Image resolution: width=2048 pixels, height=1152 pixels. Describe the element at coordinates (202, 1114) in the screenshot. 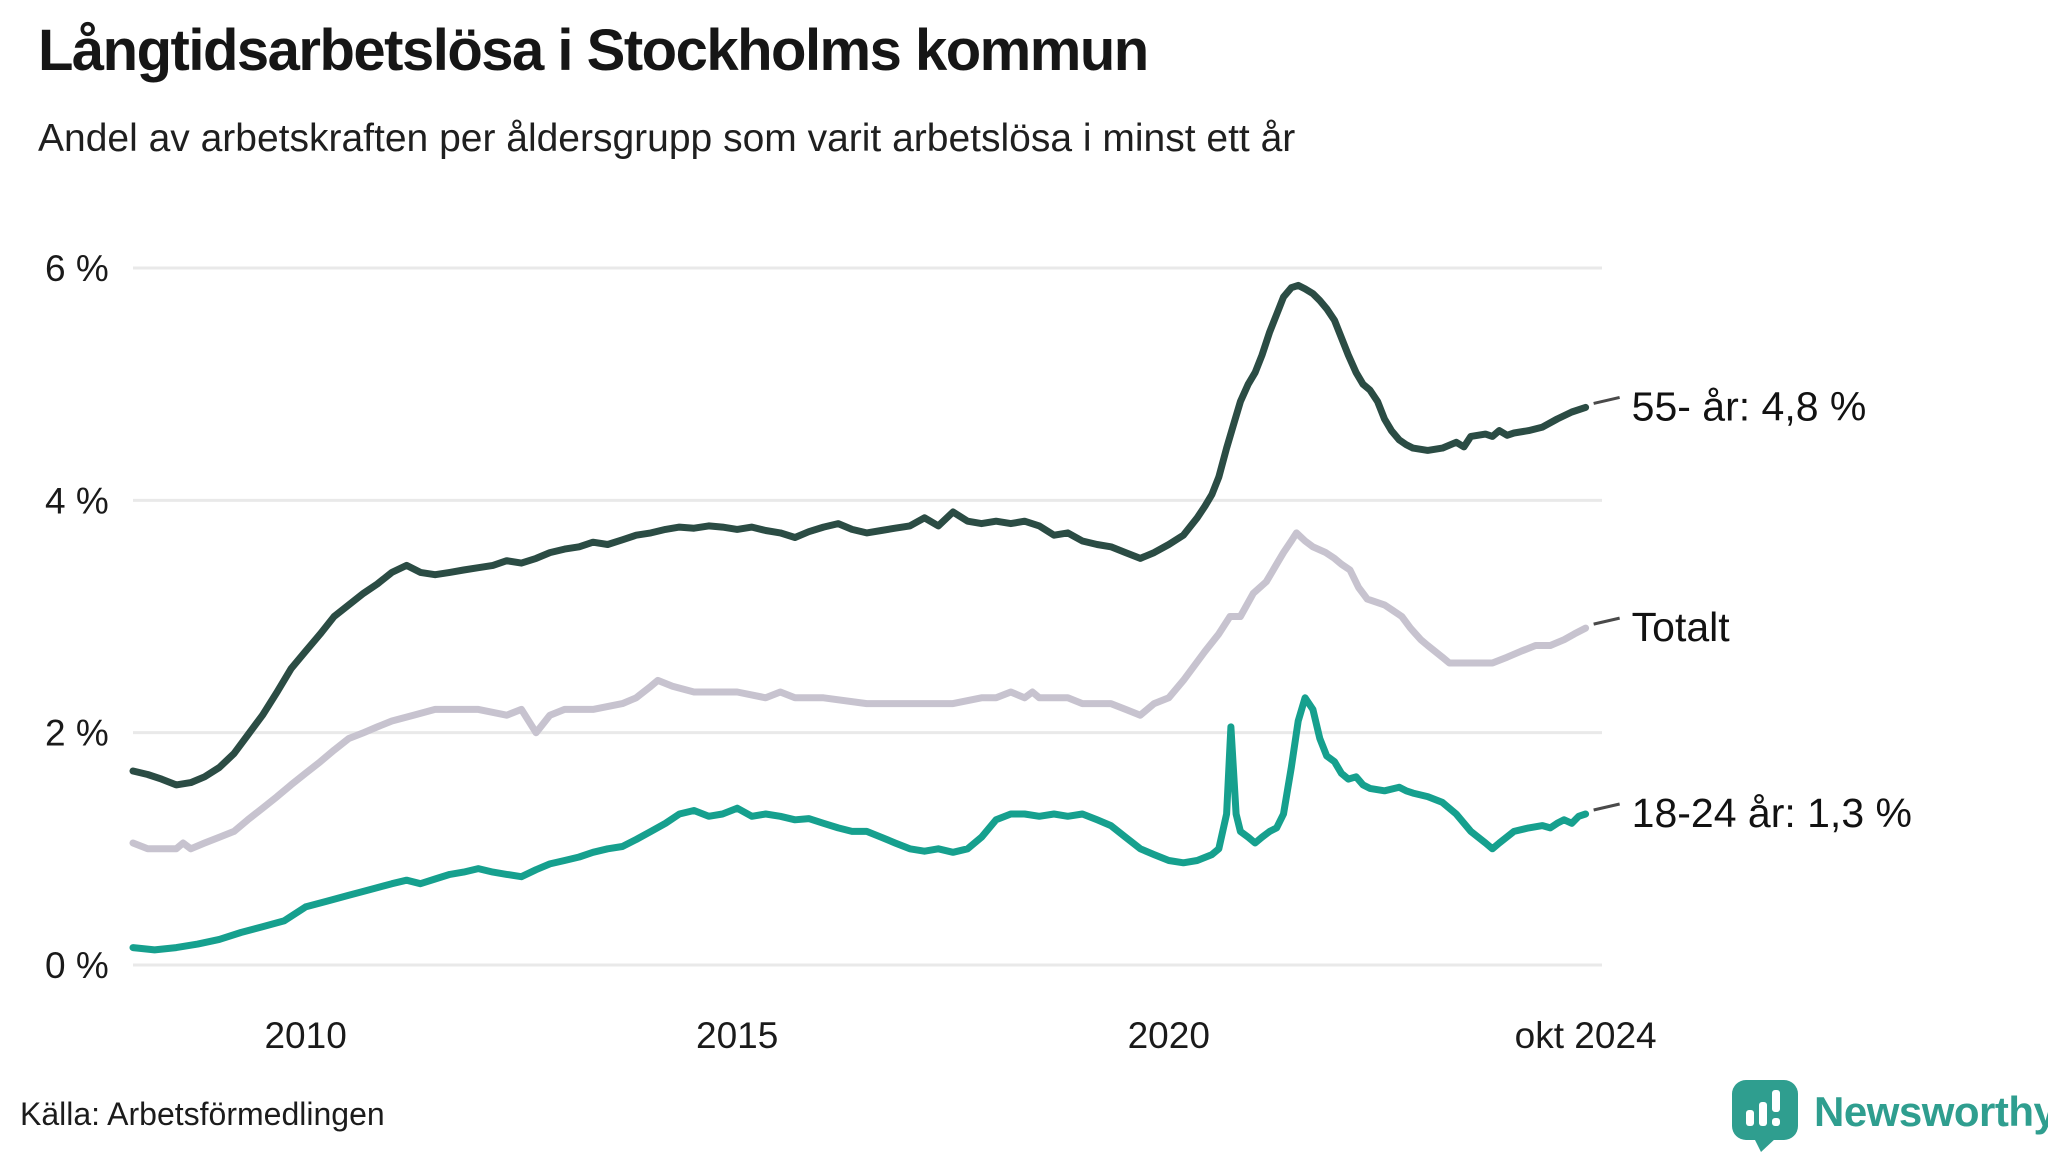

I see `source-note: Källa: Arbetsförmedlingen` at that location.